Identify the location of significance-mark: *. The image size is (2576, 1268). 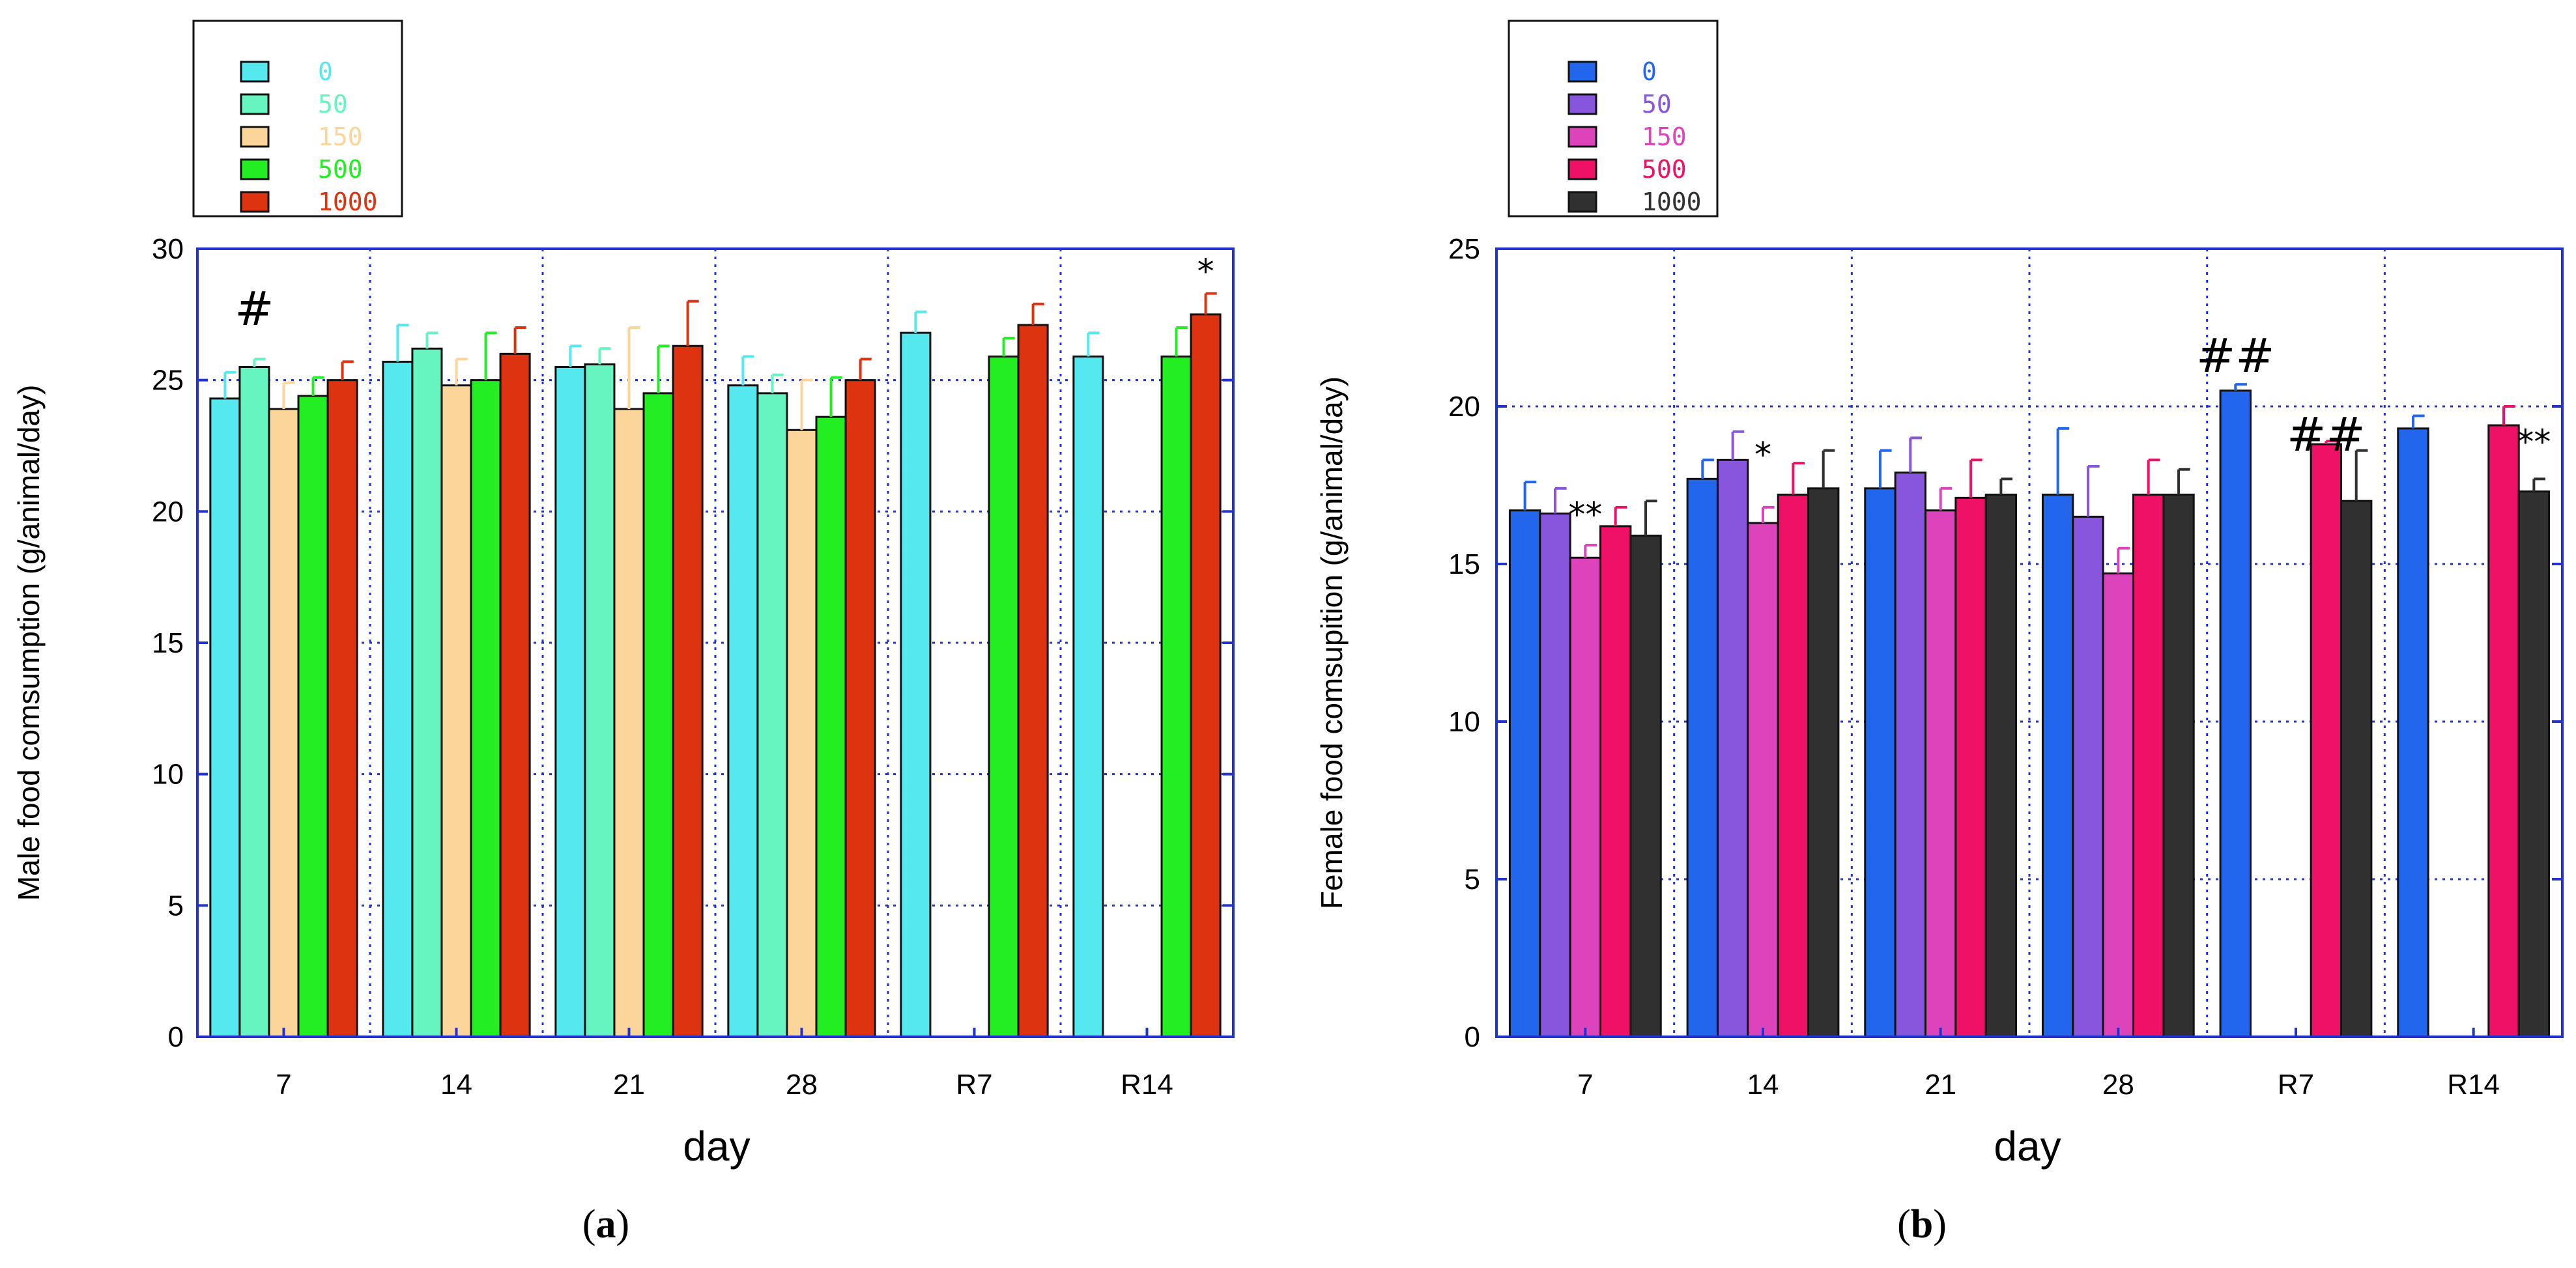
(1762, 455).